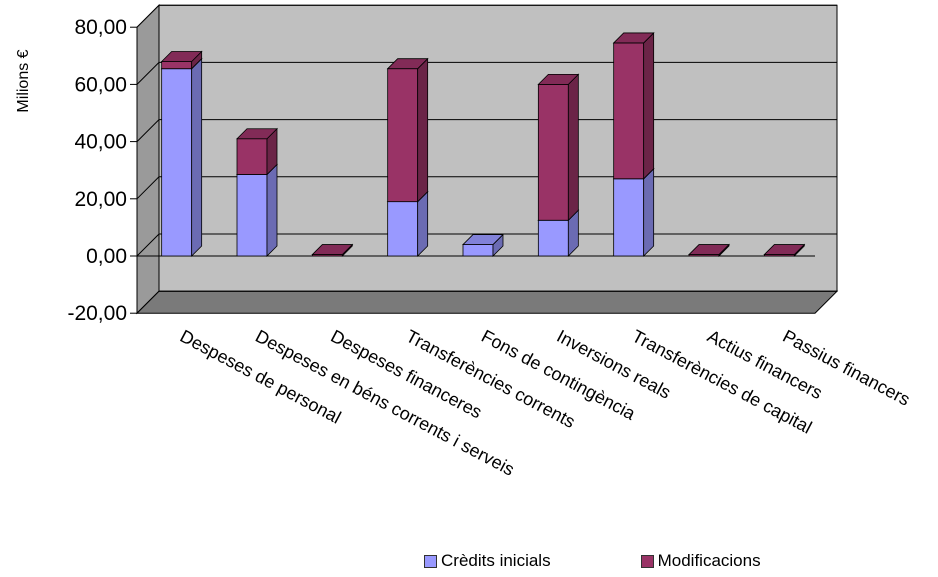 The image size is (938, 577). I want to click on side-wall, so click(148, 159).